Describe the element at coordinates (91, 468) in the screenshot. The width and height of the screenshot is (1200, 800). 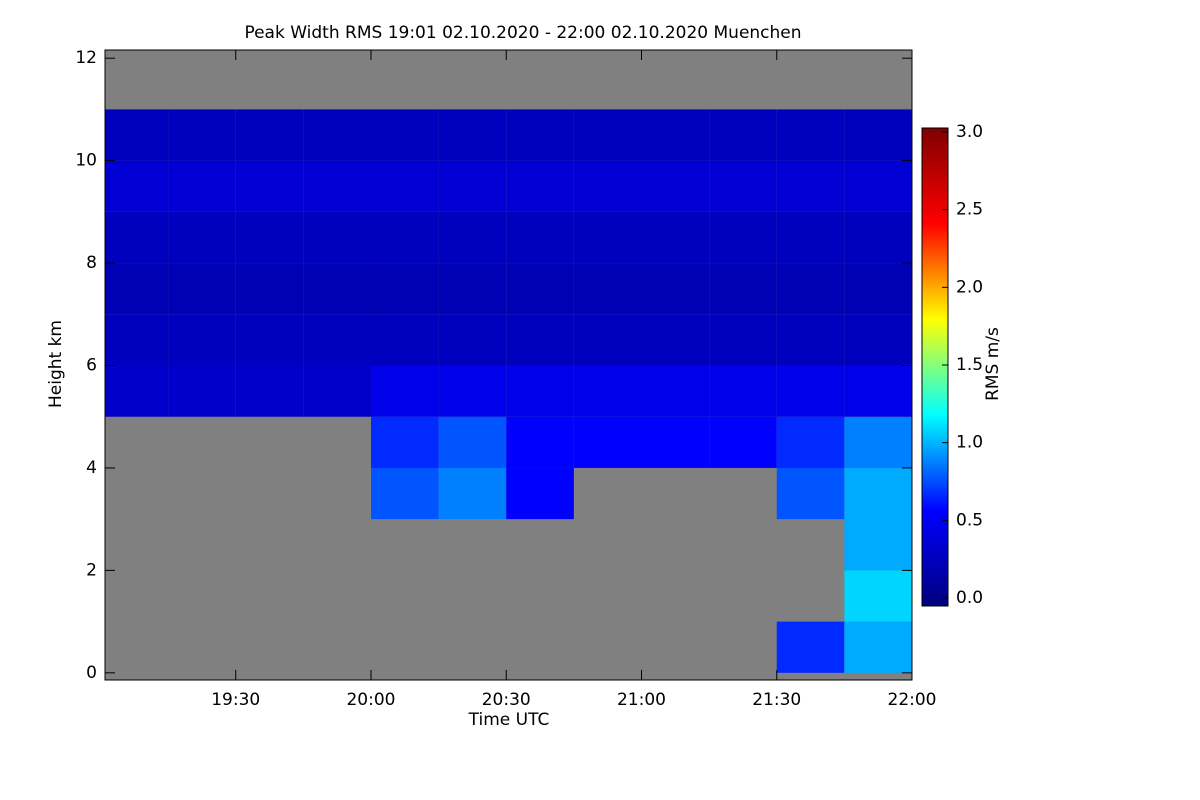
I see `y-tick-label: 4` at that location.